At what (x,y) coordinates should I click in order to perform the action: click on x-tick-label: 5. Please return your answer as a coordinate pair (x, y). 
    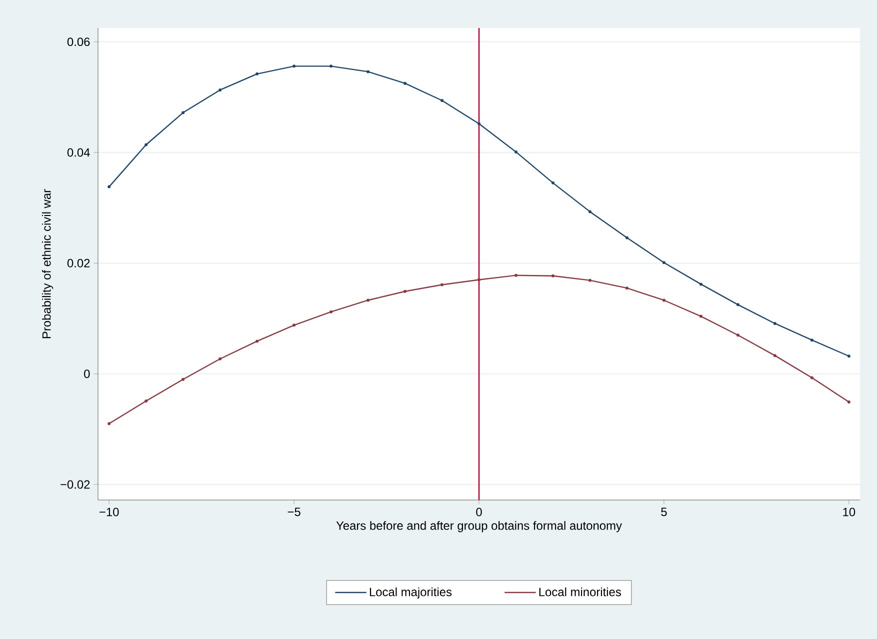
    Looking at the image, I should click on (664, 512).